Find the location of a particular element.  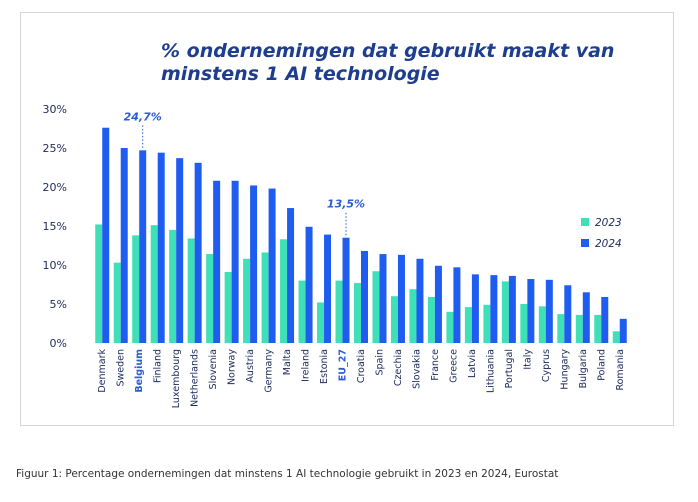

bar-2023-bulgaria is located at coordinates (579, 328).